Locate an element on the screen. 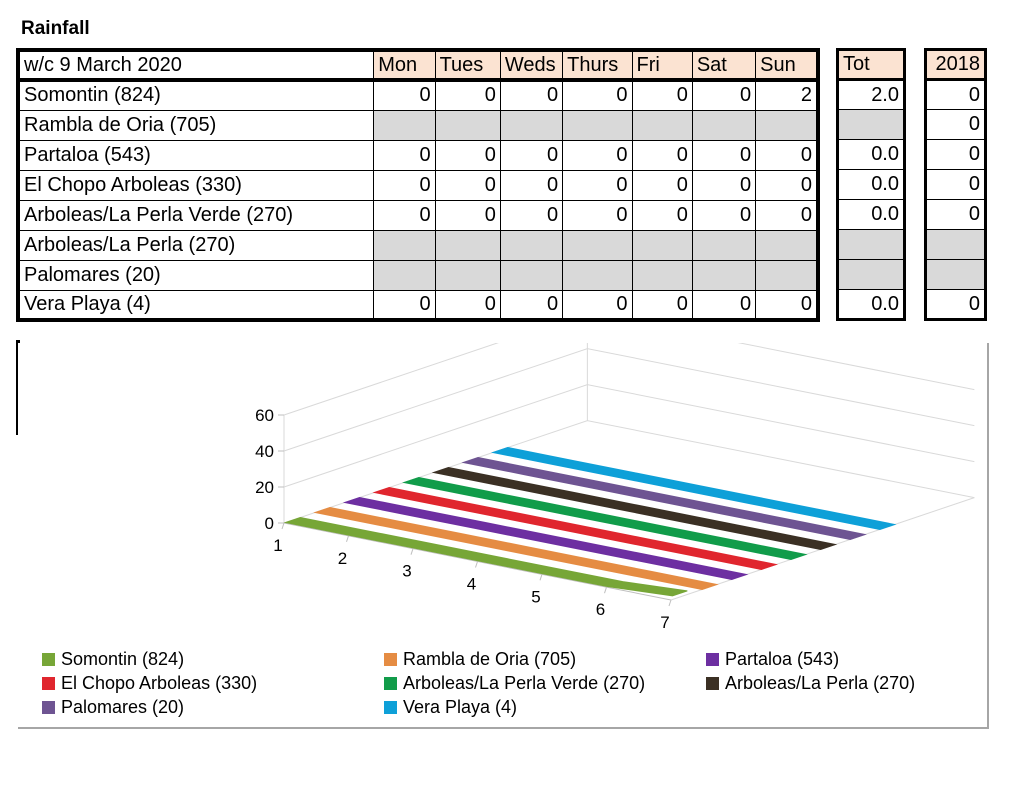 The image size is (1033, 800). legend-label: Palomares (20) is located at coordinates (123, 707).